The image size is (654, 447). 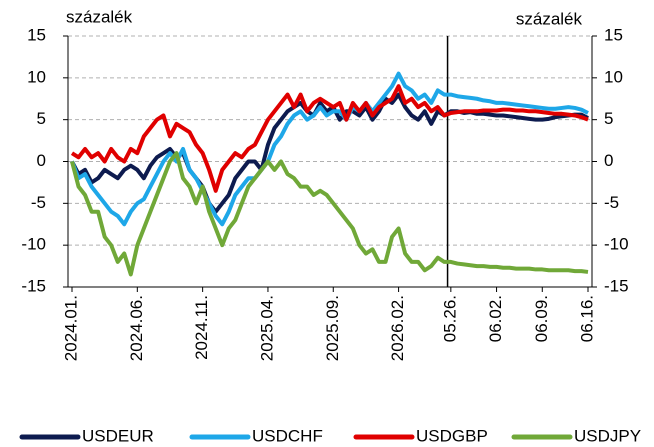 I want to click on y2-tick-label: -10, so click(x=616, y=244).